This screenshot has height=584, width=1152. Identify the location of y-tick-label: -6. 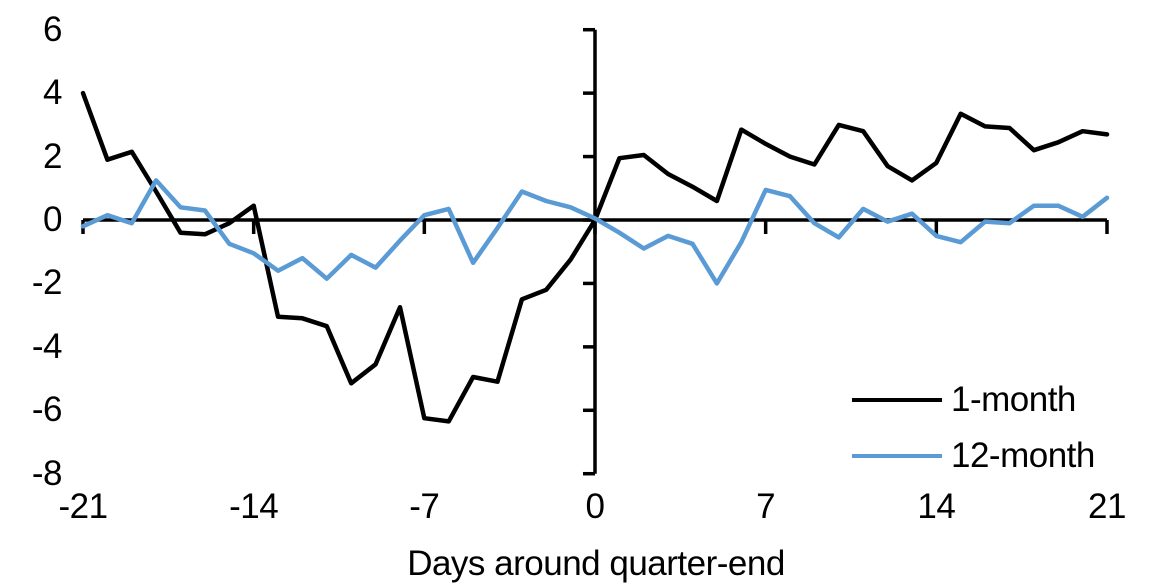
(47, 410).